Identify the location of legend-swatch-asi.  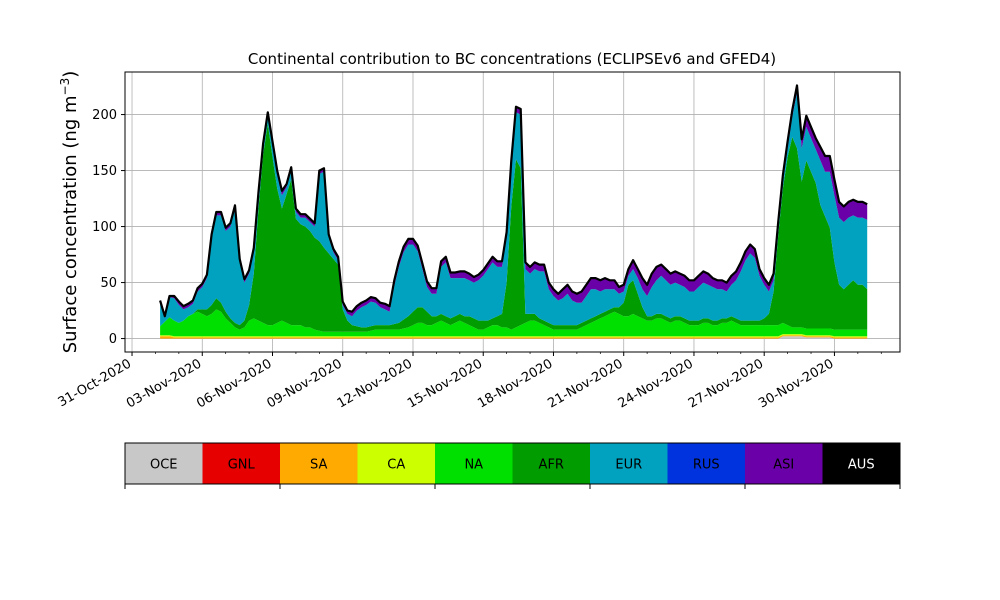
(784, 463).